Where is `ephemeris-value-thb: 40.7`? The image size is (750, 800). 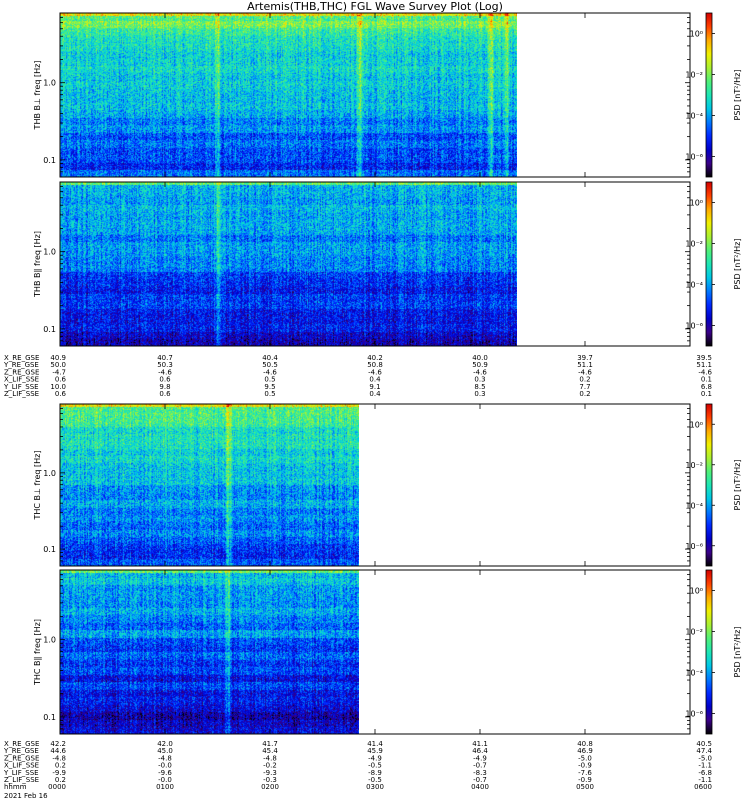 ephemeris-value-thb: 40.7 is located at coordinates (165, 358).